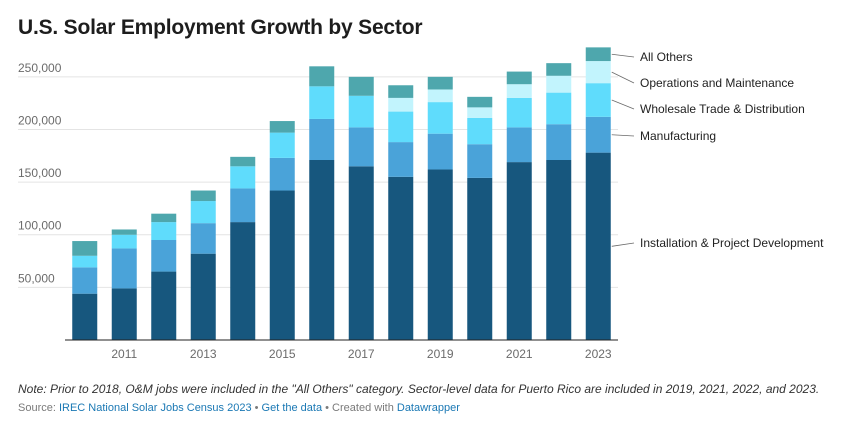 The image size is (848, 433). I want to click on y-tick-label: 250,000, so click(40, 68).